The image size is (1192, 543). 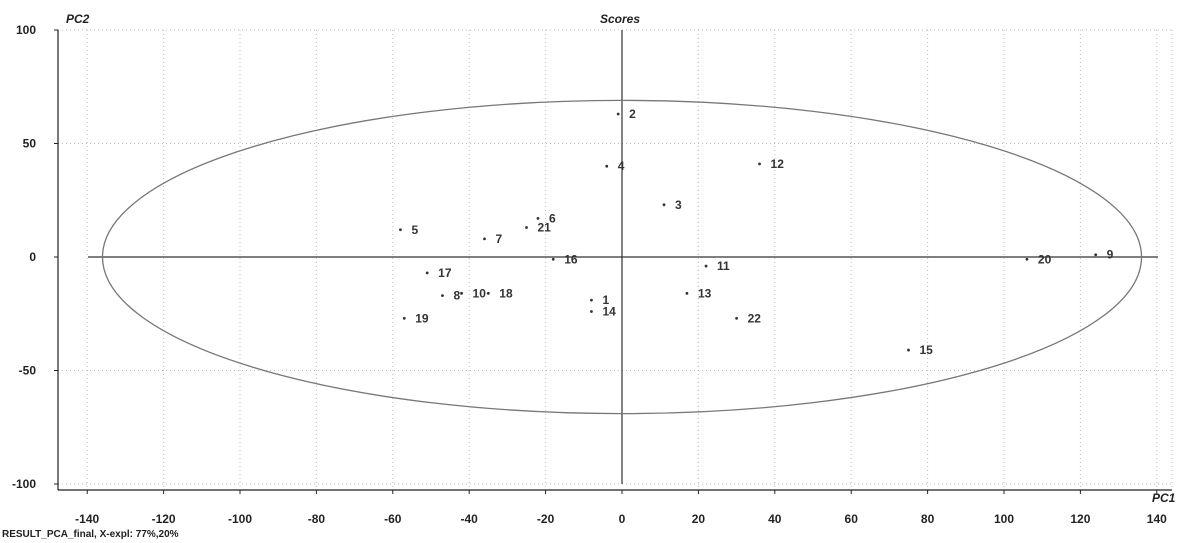 What do you see at coordinates (755, 318) in the screenshot?
I see `score-point-label: 22` at bounding box center [755, 318].